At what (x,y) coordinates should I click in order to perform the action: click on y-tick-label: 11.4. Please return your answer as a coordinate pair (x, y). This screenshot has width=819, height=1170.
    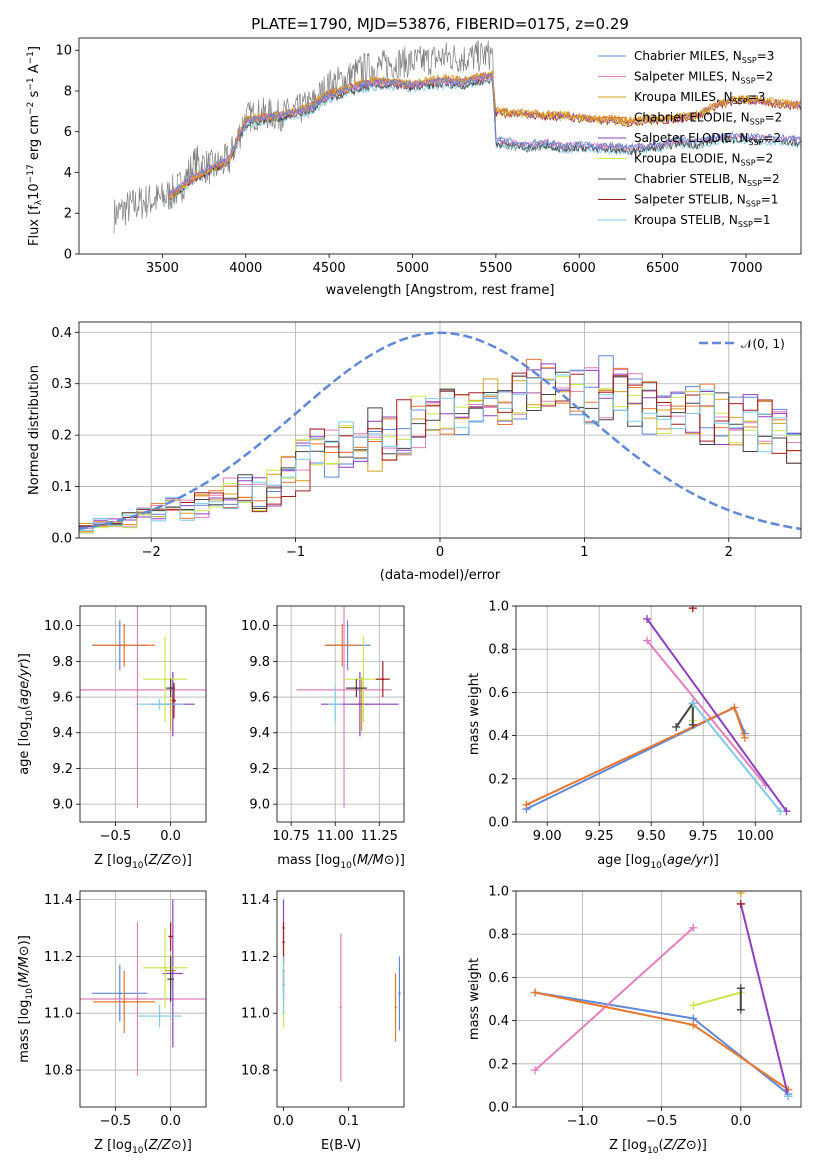
    Looking at the image, I should click on (255, 900).